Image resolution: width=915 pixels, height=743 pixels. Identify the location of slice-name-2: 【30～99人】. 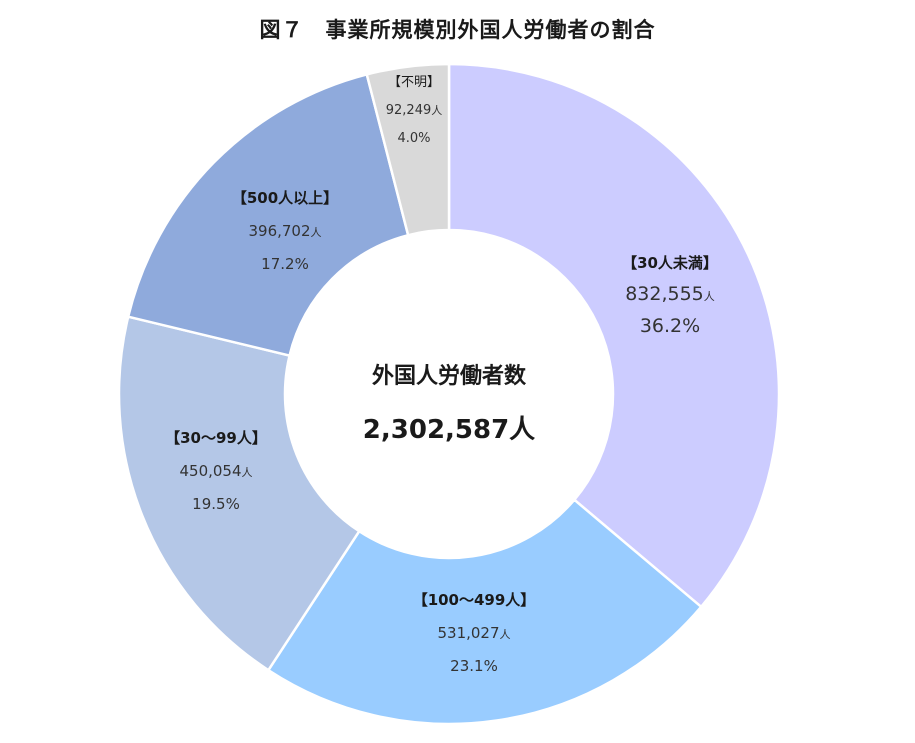
(216, 438).